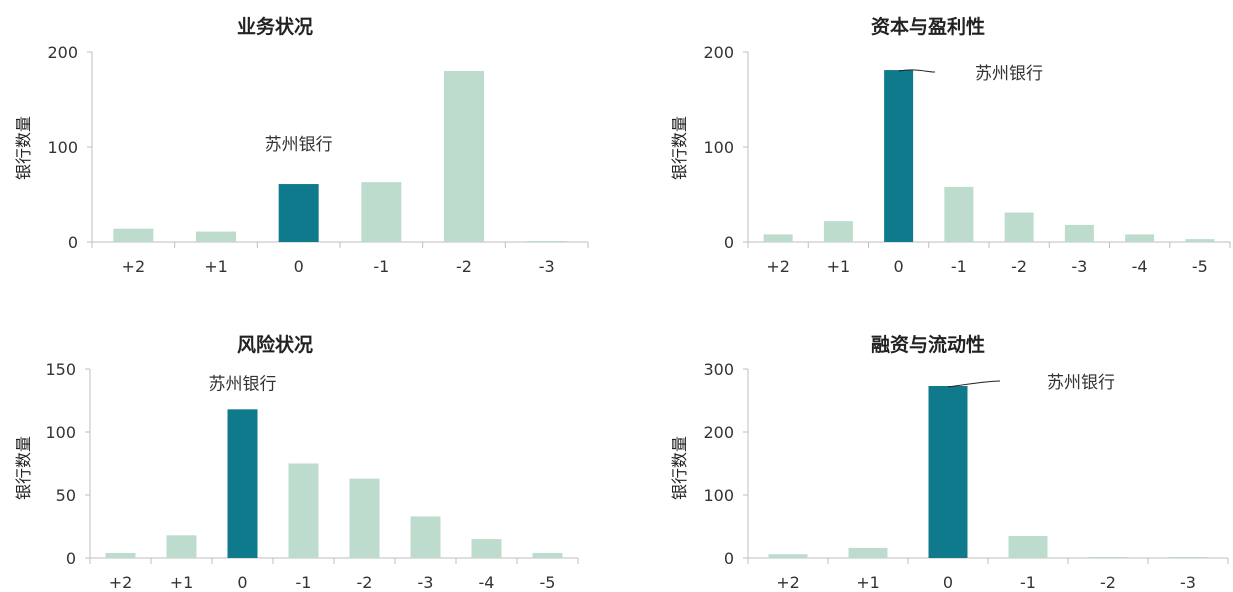  What do you see at coordinates (718, 369) in the screenshot?
I see `y-tick-label: 300` at bounding box center [718, 369].